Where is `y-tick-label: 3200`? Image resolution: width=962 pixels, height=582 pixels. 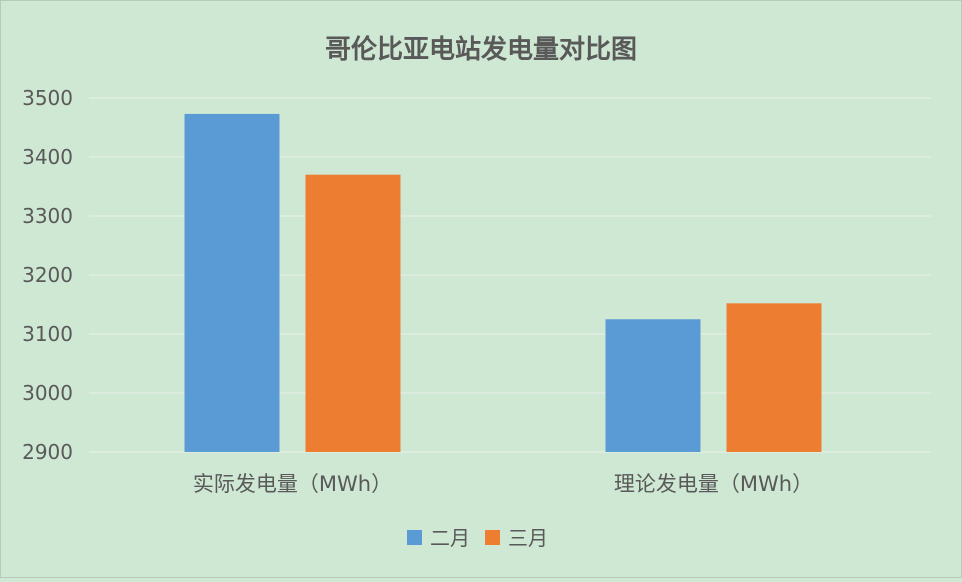 y-tick-label: 3200 is located at coordinates (47, 275).